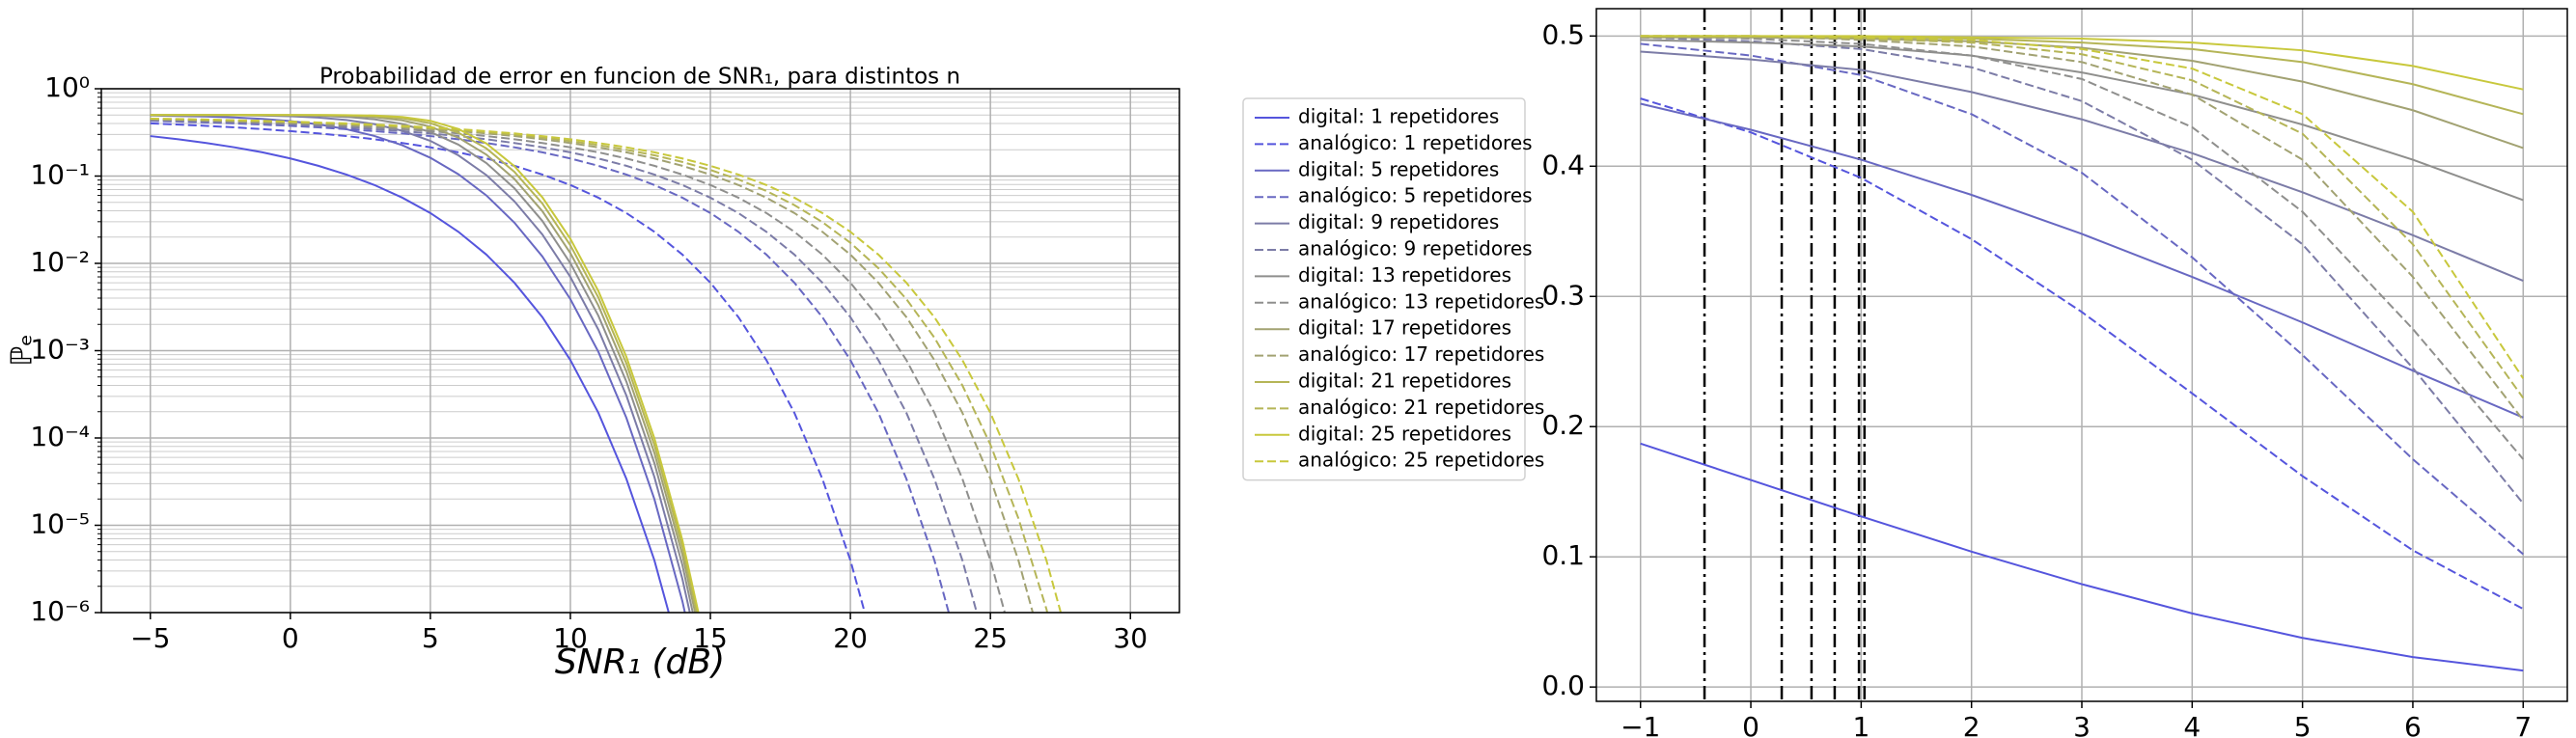 The image size is (2576, 738). Describe the element at coordinates (1421, 301) in the screenshot. I see `legend-label: analógico: 13 repetidores` at that location.